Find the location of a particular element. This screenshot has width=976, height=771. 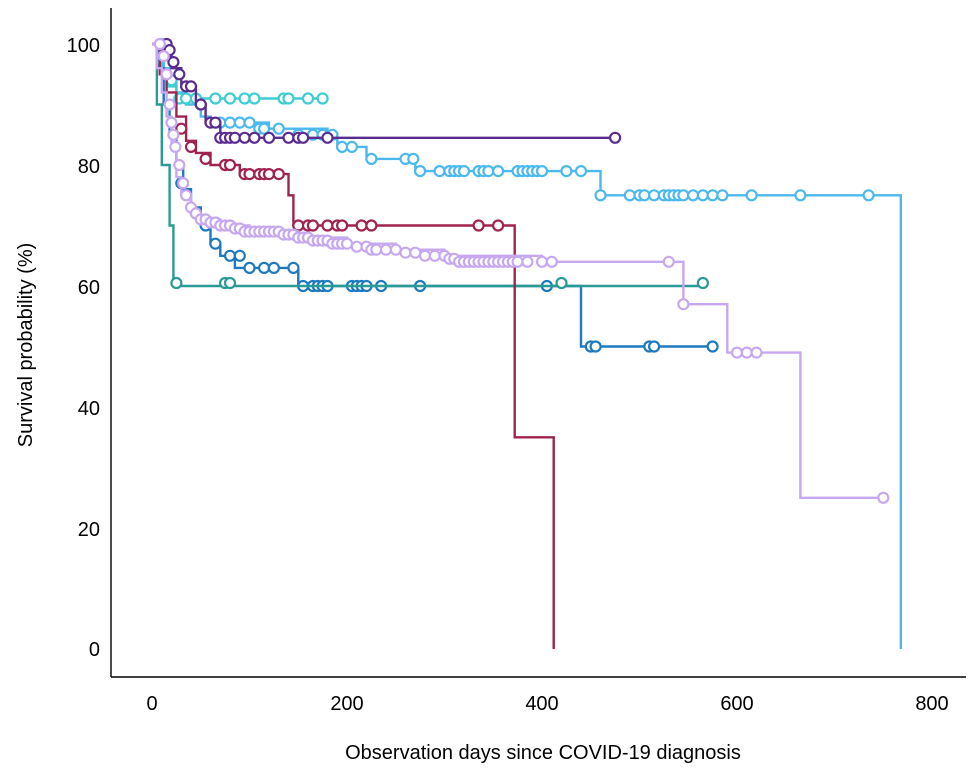

y-tick-label: 40 is located at coordinates (89, 409).